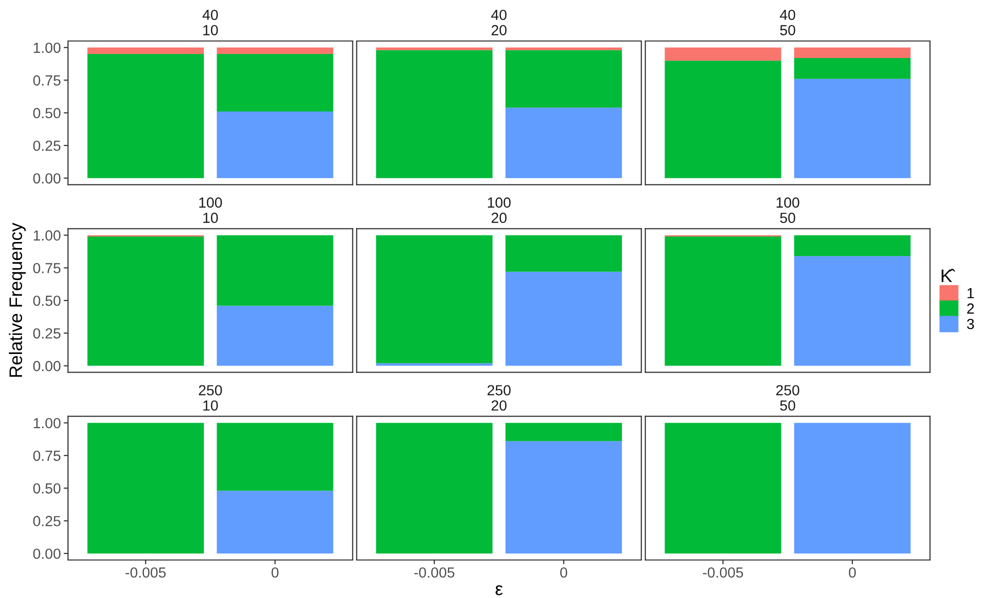 This screenshot has width=981, height=598. What do you see at coordinates (499, 590) in the screenshot?
I see `x-axis-title: ε` at bounding box center [499, 590].